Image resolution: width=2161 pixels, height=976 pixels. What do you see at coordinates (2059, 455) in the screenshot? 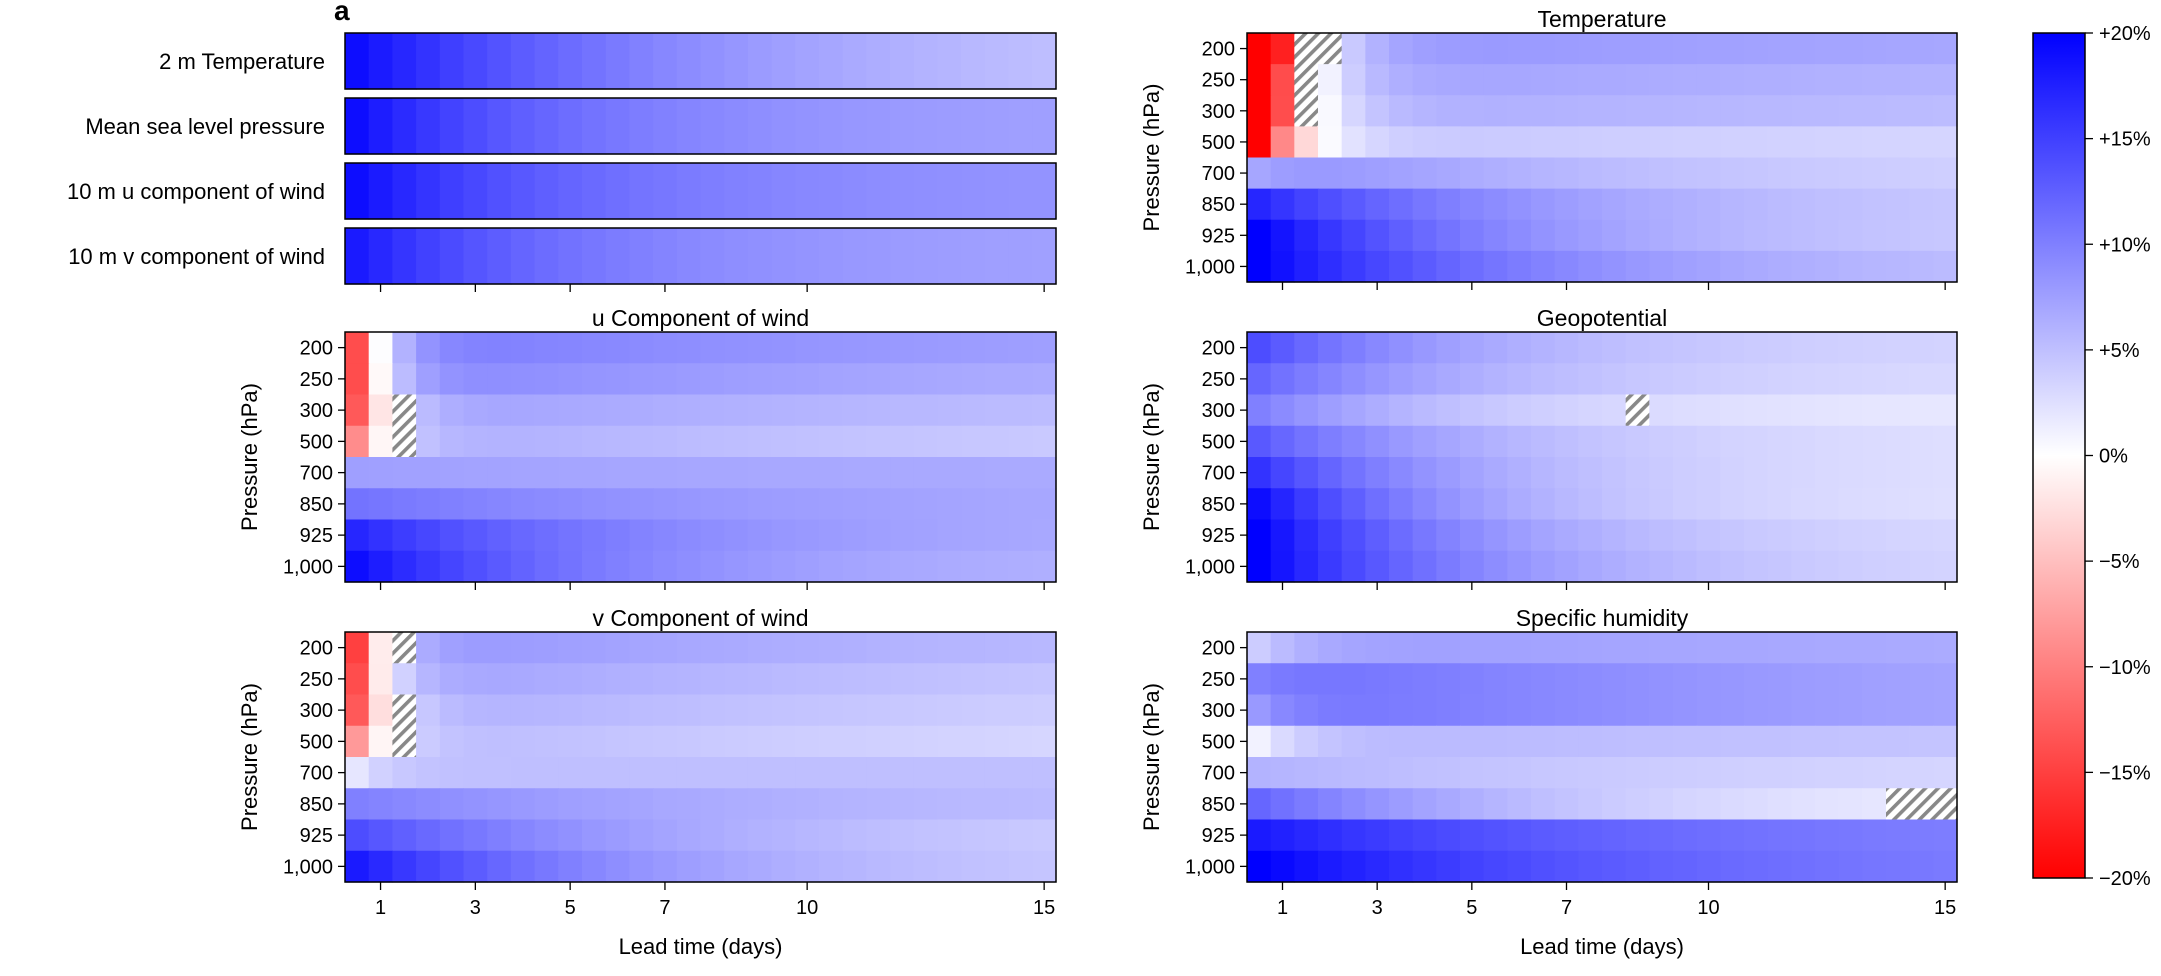
I see `colorbar-gradient` at bounding box center [2059, 455].